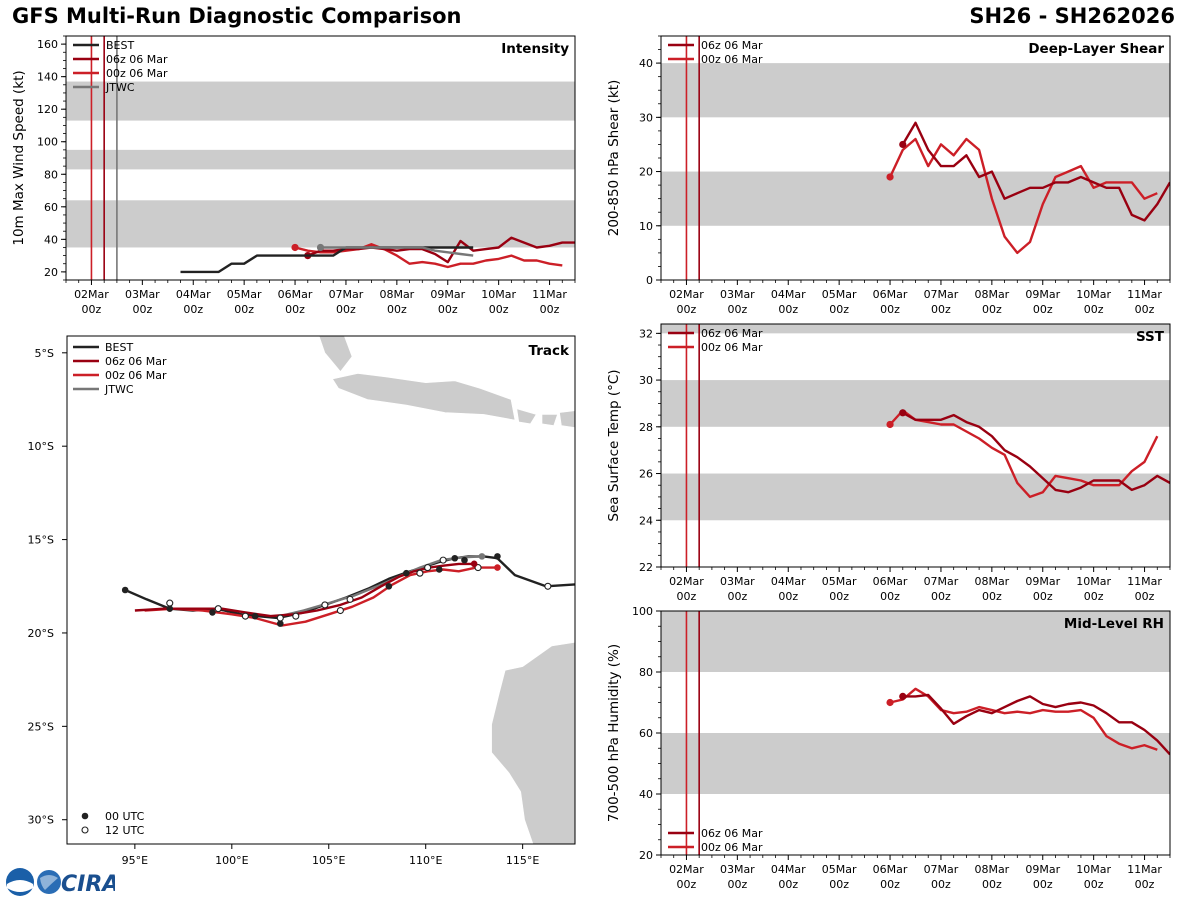 This screenshot has height=900, width=1200. Describe the element at coordinates (120, 87) in the screenshot. I see `legend-label: JTWC` at that location.